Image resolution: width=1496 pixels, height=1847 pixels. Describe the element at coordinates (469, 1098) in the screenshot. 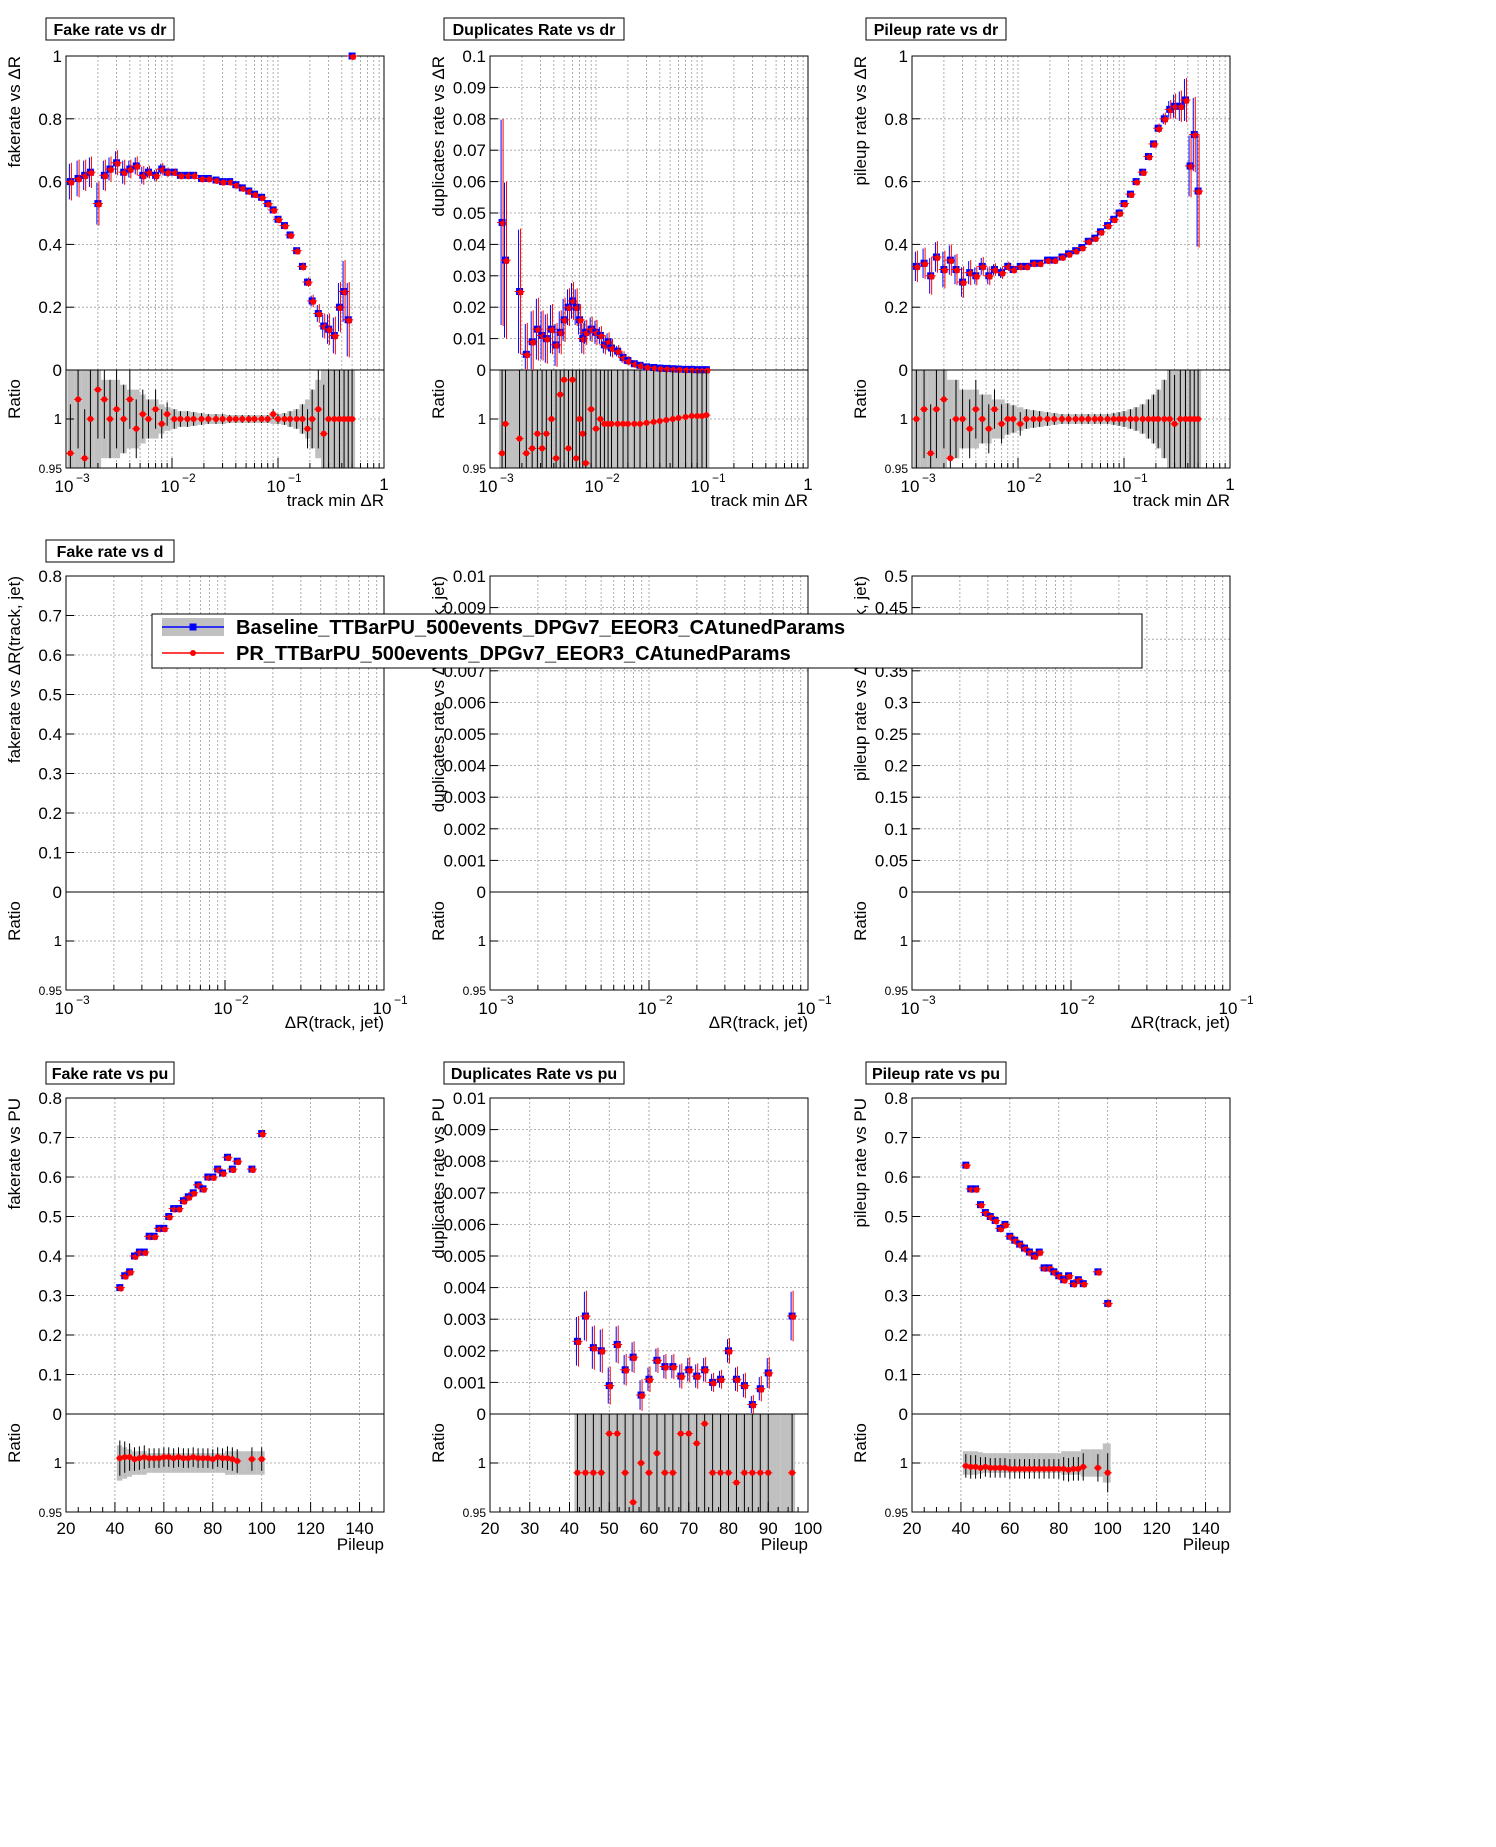

I see `y-tick-label: 0.01` at that location.